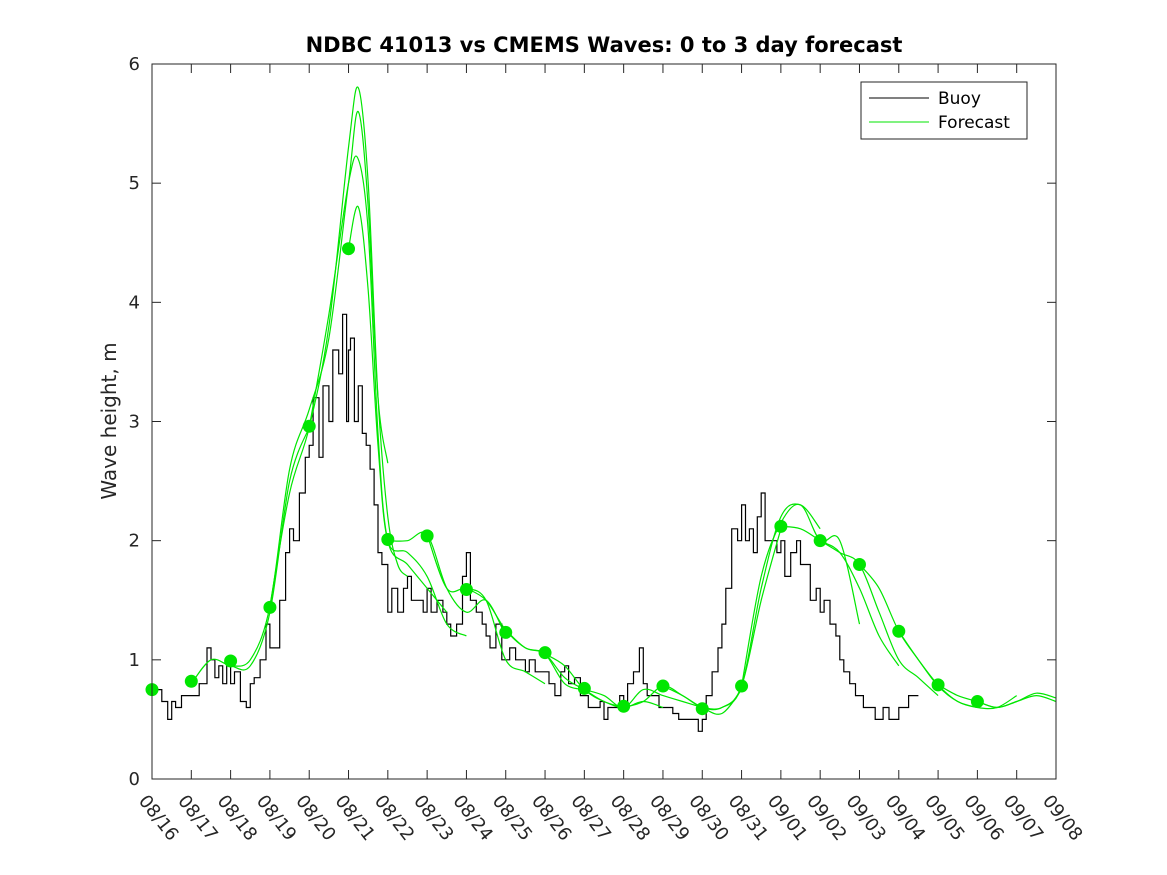  I want to click on x-tick-label: 08/28, so click(630, 818).